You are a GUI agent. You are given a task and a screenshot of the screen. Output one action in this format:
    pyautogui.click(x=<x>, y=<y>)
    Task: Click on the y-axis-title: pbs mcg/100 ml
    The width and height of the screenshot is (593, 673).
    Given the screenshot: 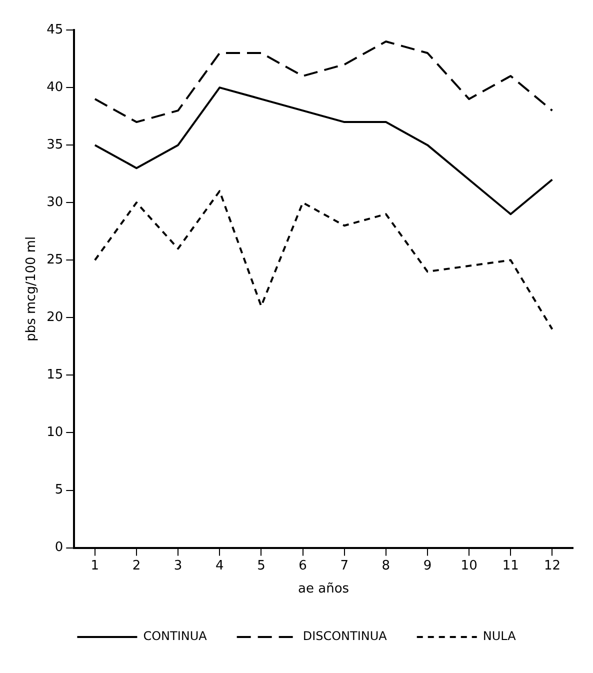 What is the action you would take?
    pyautogui.click(x=32, y=289)
    